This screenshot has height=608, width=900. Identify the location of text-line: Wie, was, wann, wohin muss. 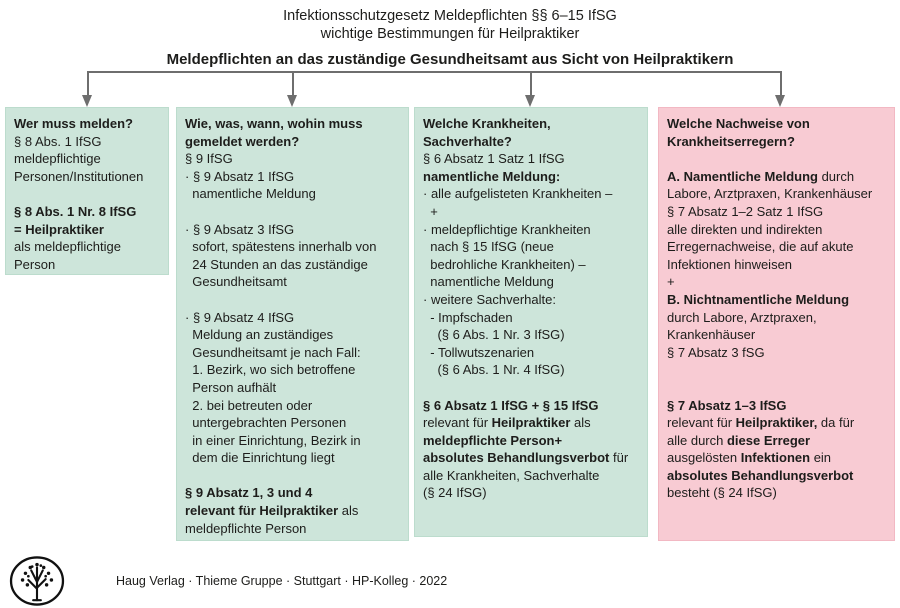
(274, 123).